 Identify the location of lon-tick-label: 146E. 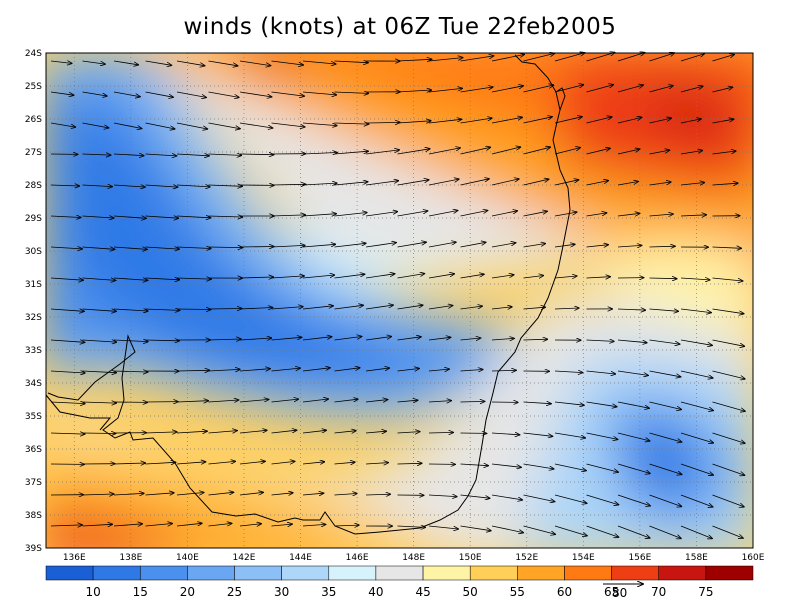
(357, 558).